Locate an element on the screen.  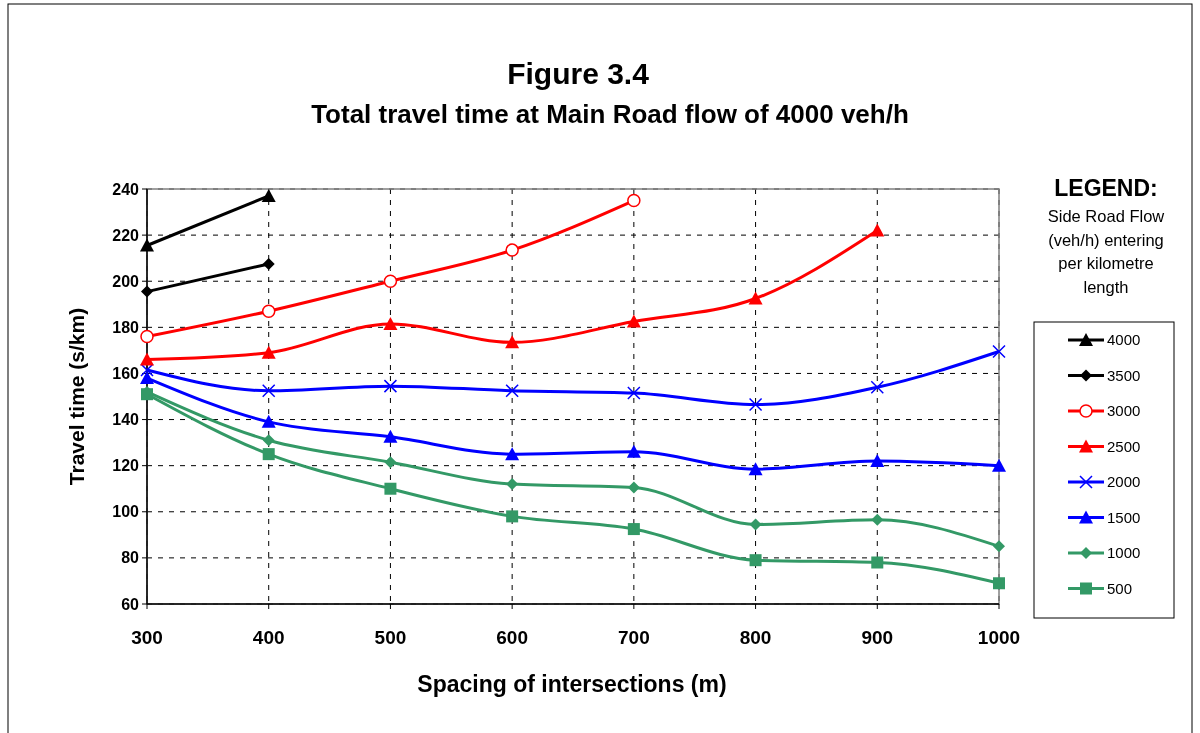
y-tick-label: 240 is located at coordinates (126, 189).